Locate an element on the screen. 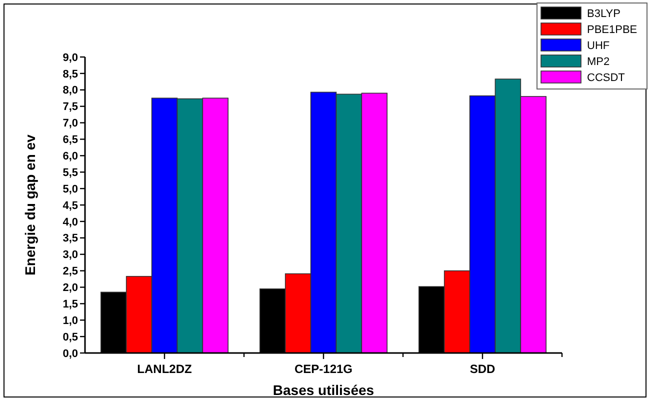 Image resolution: width=650 pixels, height=401 pixels. y-tick-label: 7,5 is located at coordinates (70, 107).